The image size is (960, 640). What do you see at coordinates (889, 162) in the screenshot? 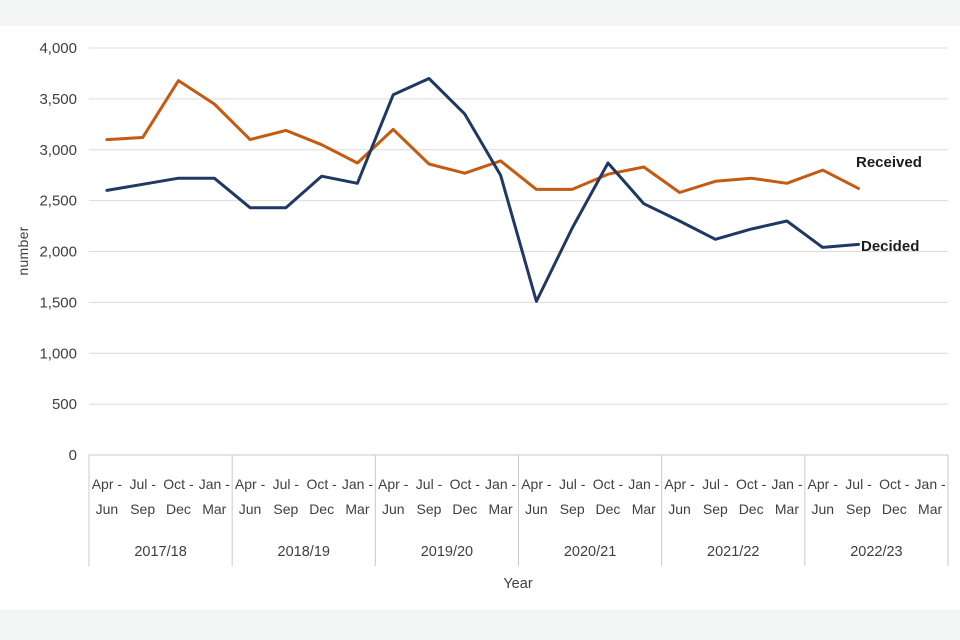
I see `series-label-received: Received` at bounding box center [889, 162].